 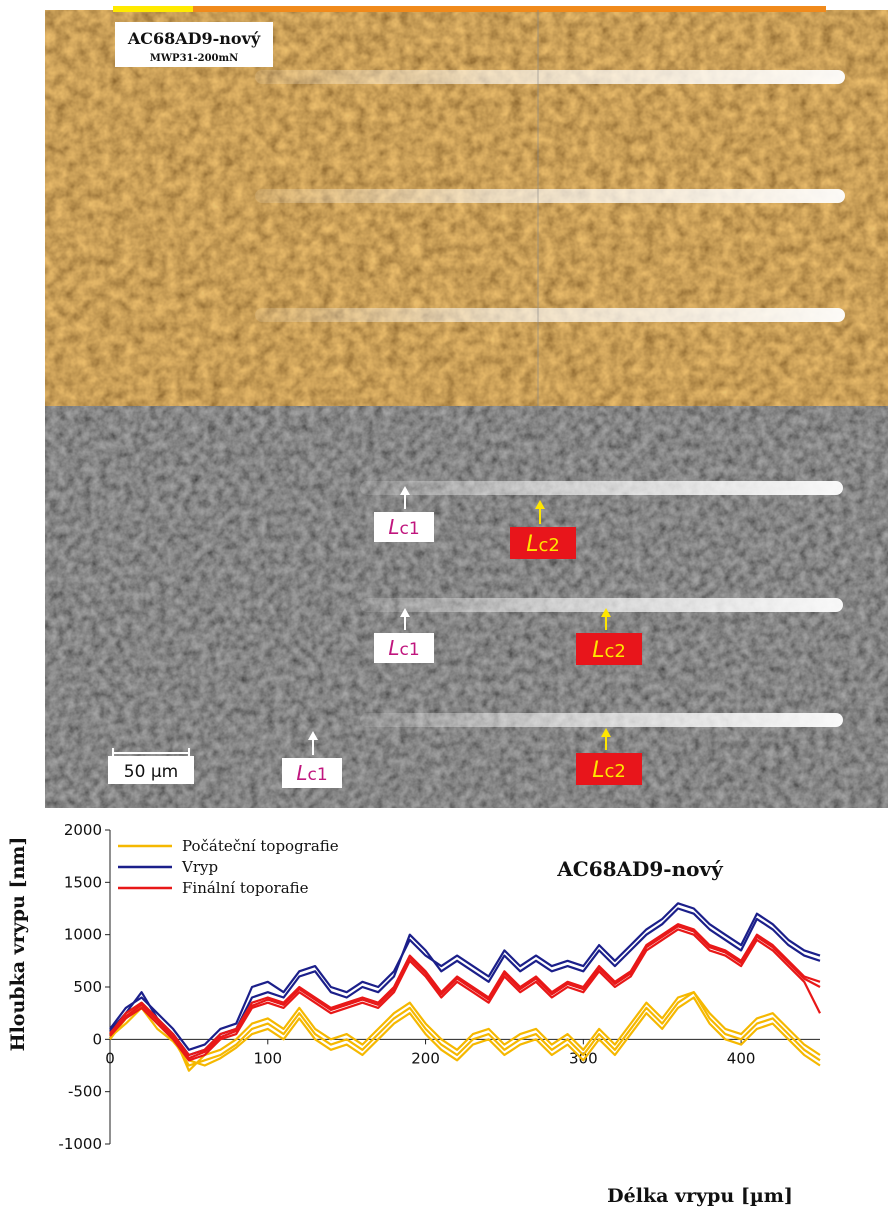 What do you see at coordinates (153, 9) in the screenshot?
I see `top-bar-yellow` at bounding box center [153, 9].